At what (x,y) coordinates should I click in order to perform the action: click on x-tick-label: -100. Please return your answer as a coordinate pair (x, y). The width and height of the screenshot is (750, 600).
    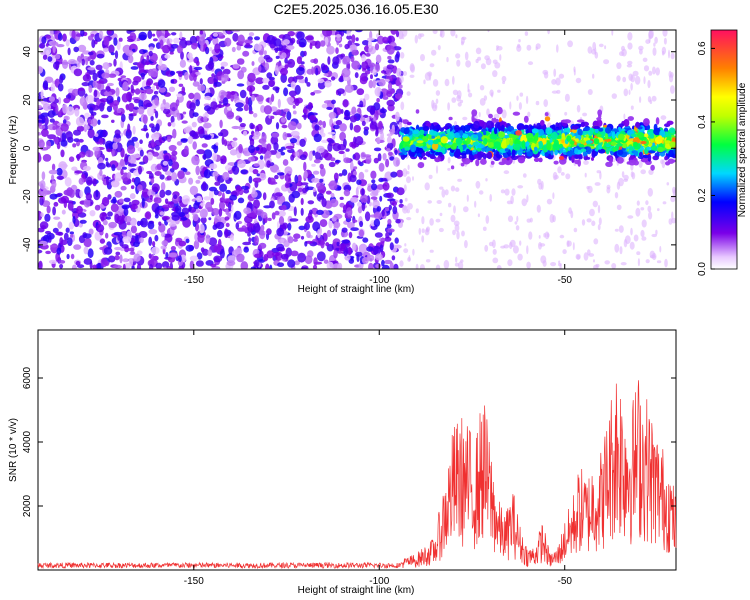
    Looking at the image, I should click on (379, 581).